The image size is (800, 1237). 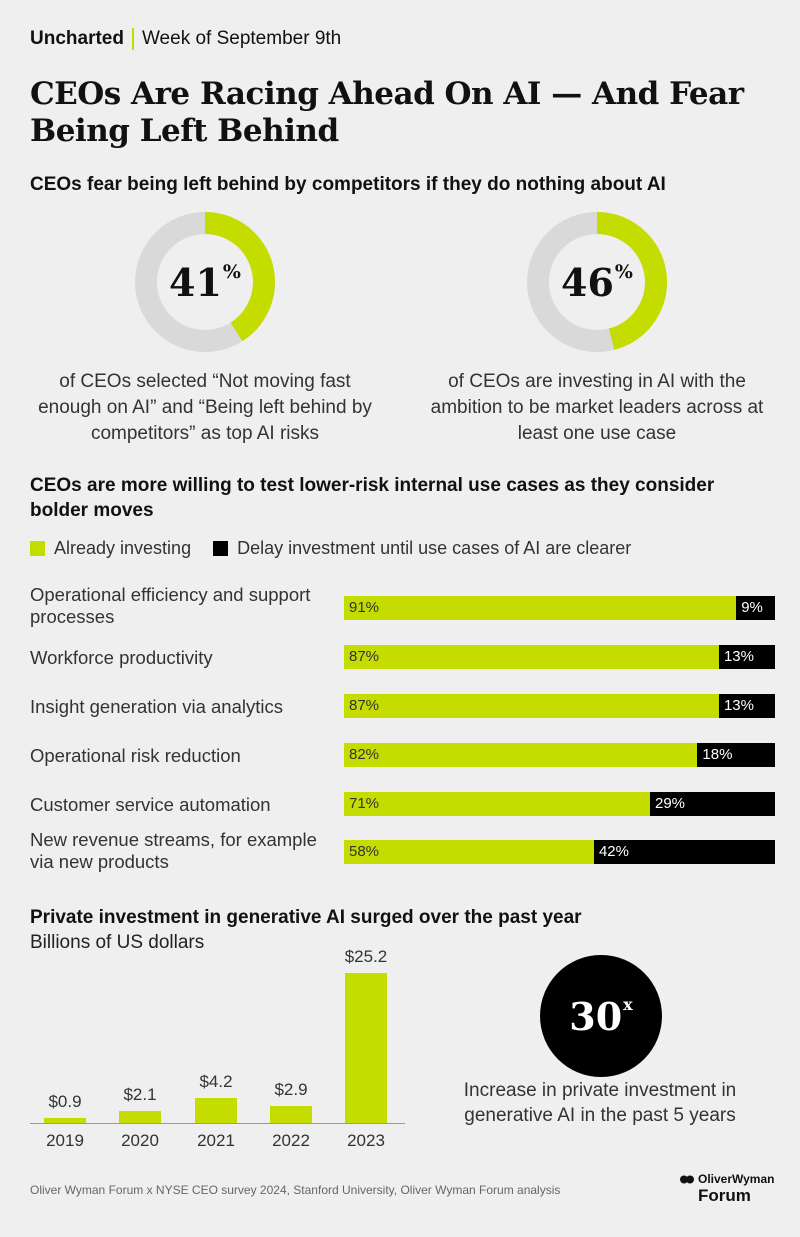 What do you see at coordinates (217, 1123) in the screenshot?
I see `vbar-axis-line` at bounding box center [217, 1123].